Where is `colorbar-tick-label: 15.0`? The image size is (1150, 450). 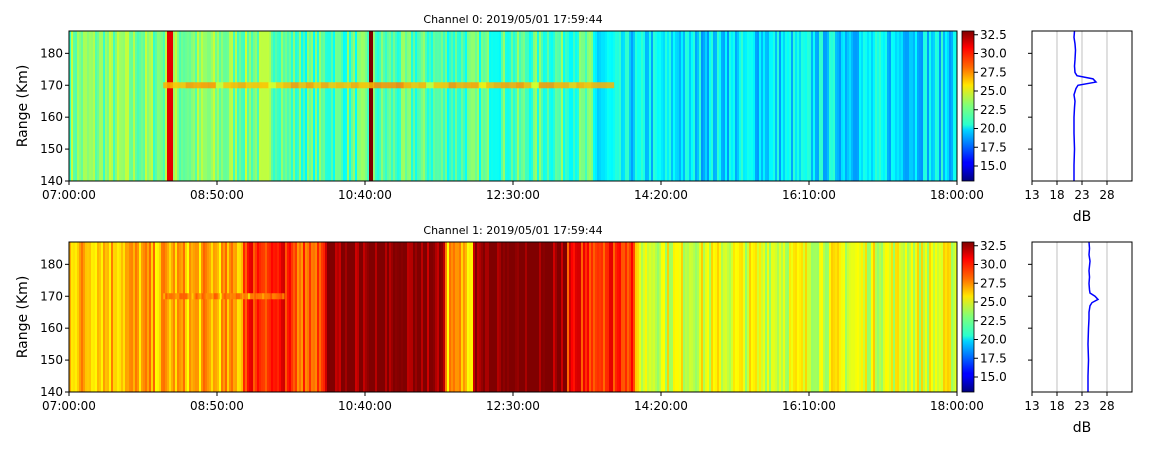 colorbar-tick-label: 15.0 is located at coordinates (993, 166).